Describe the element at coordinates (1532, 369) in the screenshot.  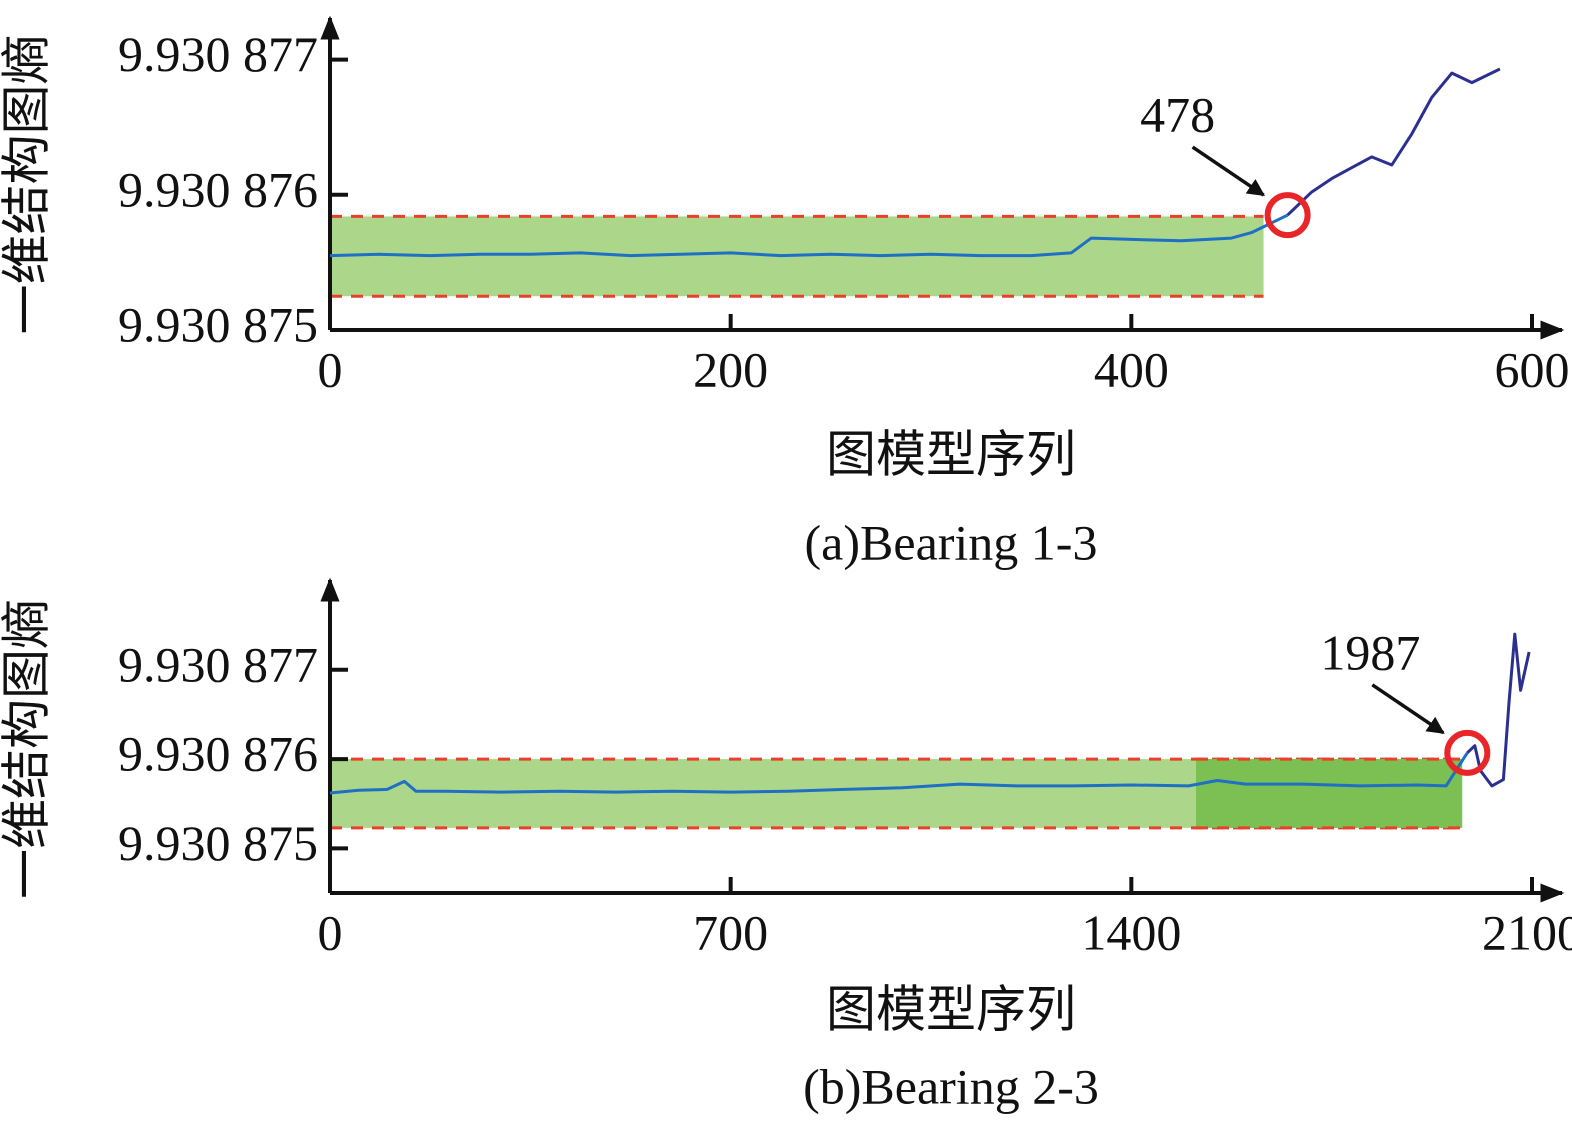
I see `x-tick-label: 600` at that location.